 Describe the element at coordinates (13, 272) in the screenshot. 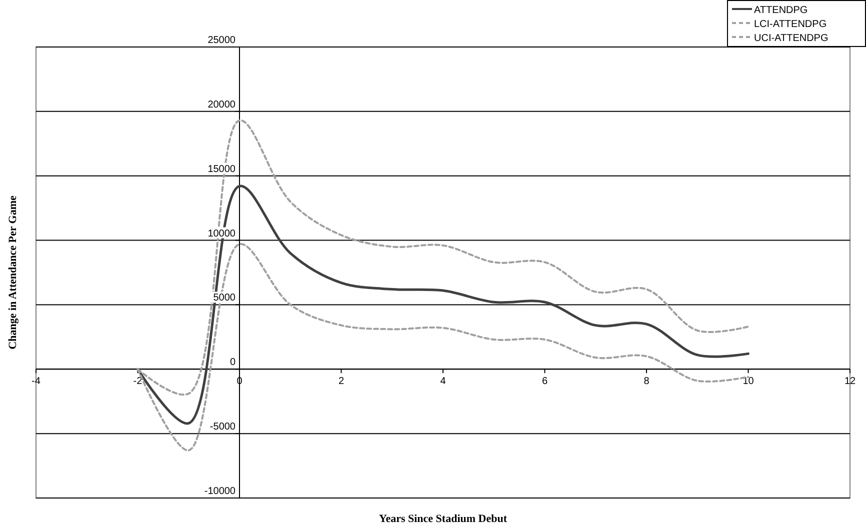

I see `y-axis-title: Change in Attendance Per Game` at that location.